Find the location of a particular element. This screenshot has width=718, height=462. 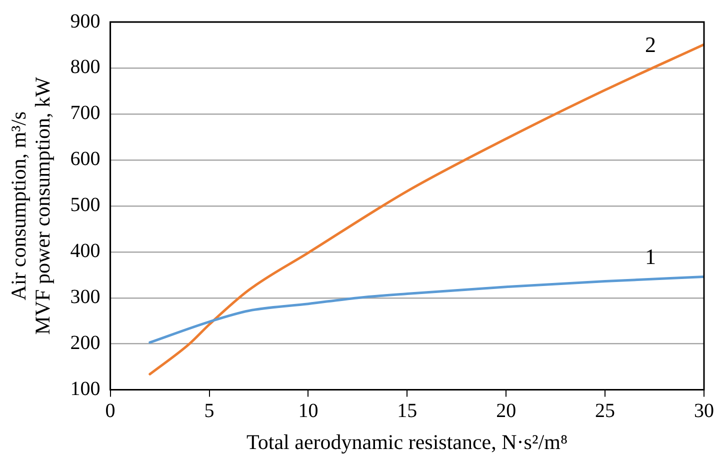

x-tick-label: 0 is located at coordinates (110, 411).